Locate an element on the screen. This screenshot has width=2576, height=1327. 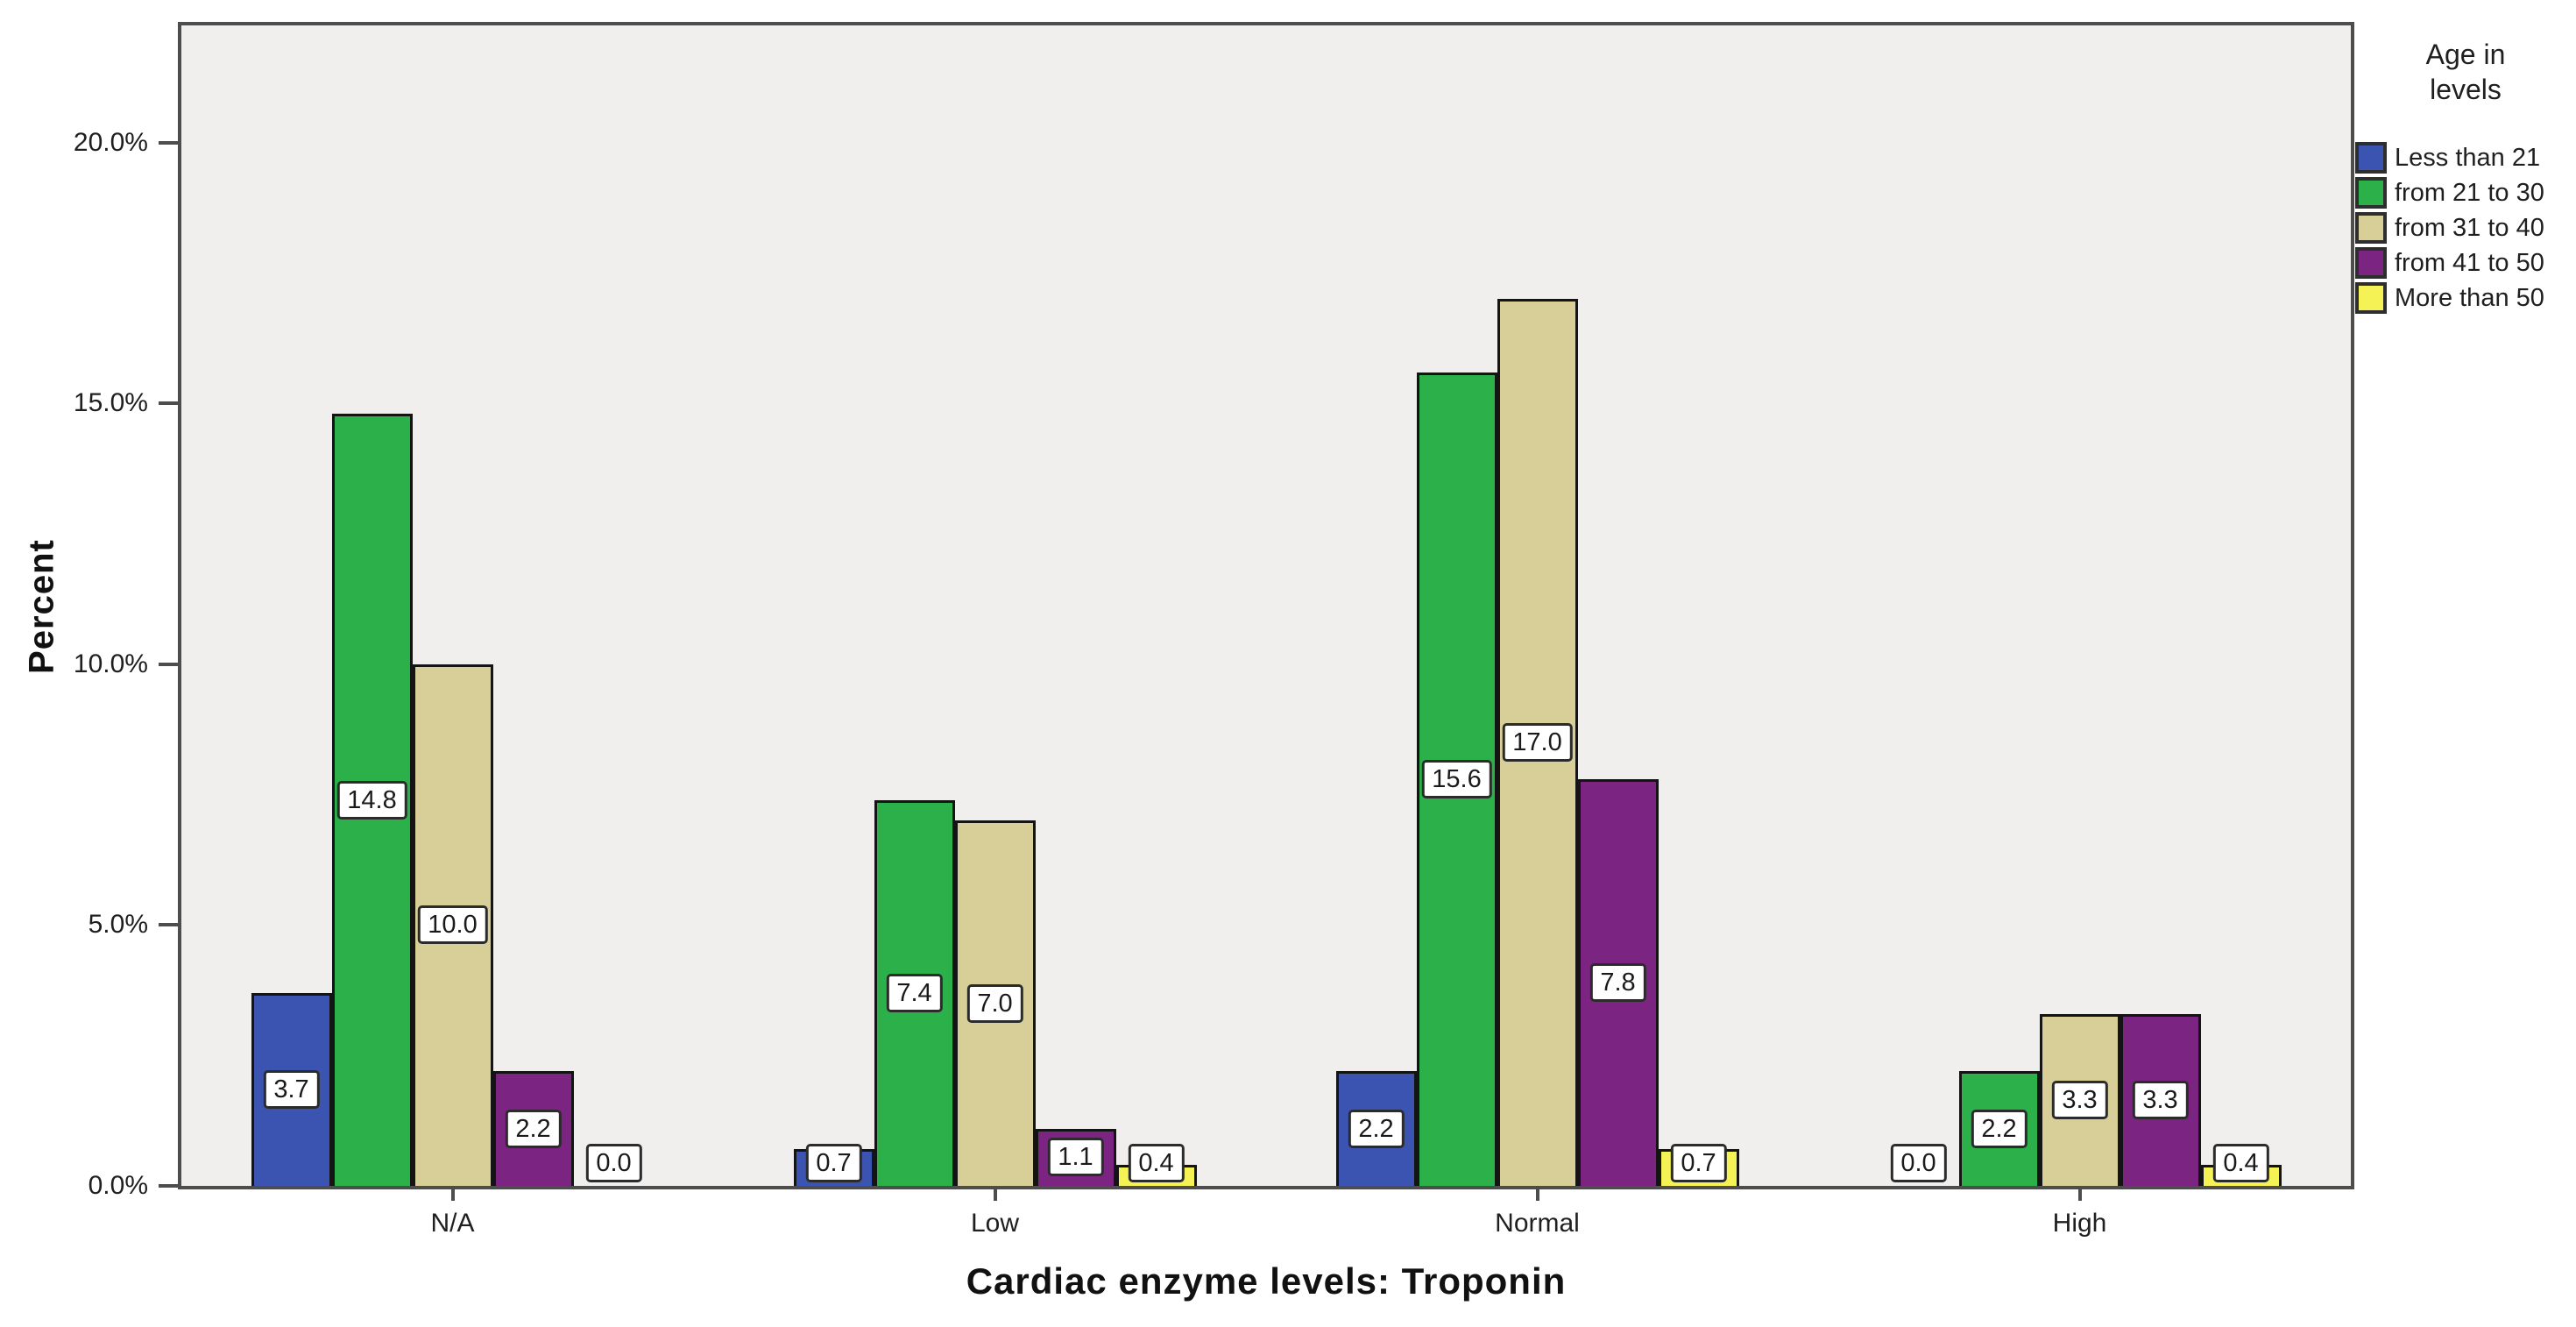
value-label: 7.4 is located at coordinates (914, 993).